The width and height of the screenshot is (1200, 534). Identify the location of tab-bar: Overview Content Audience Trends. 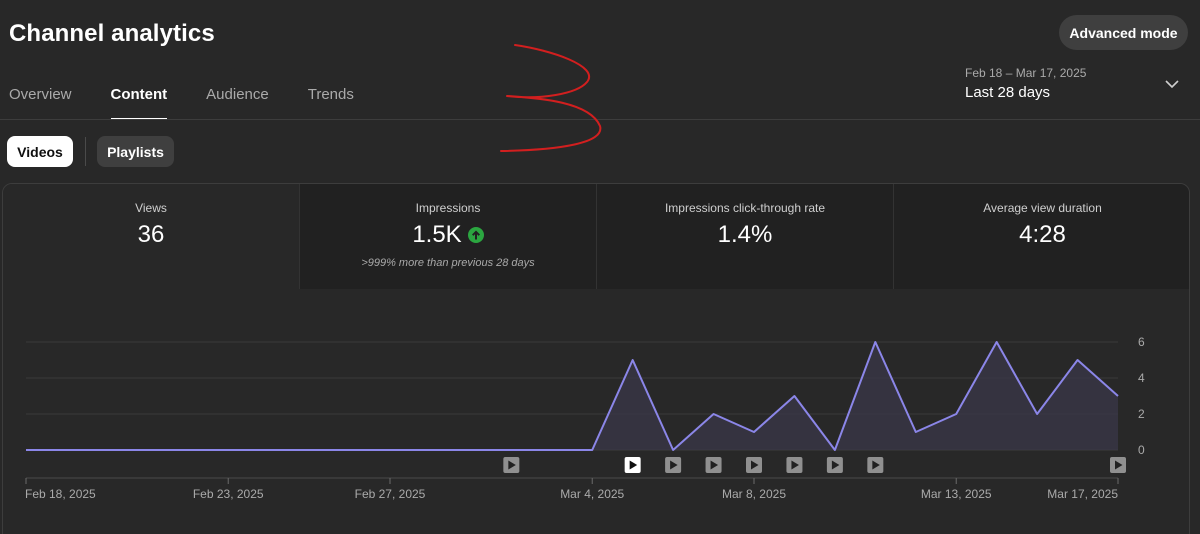
(201, 103).